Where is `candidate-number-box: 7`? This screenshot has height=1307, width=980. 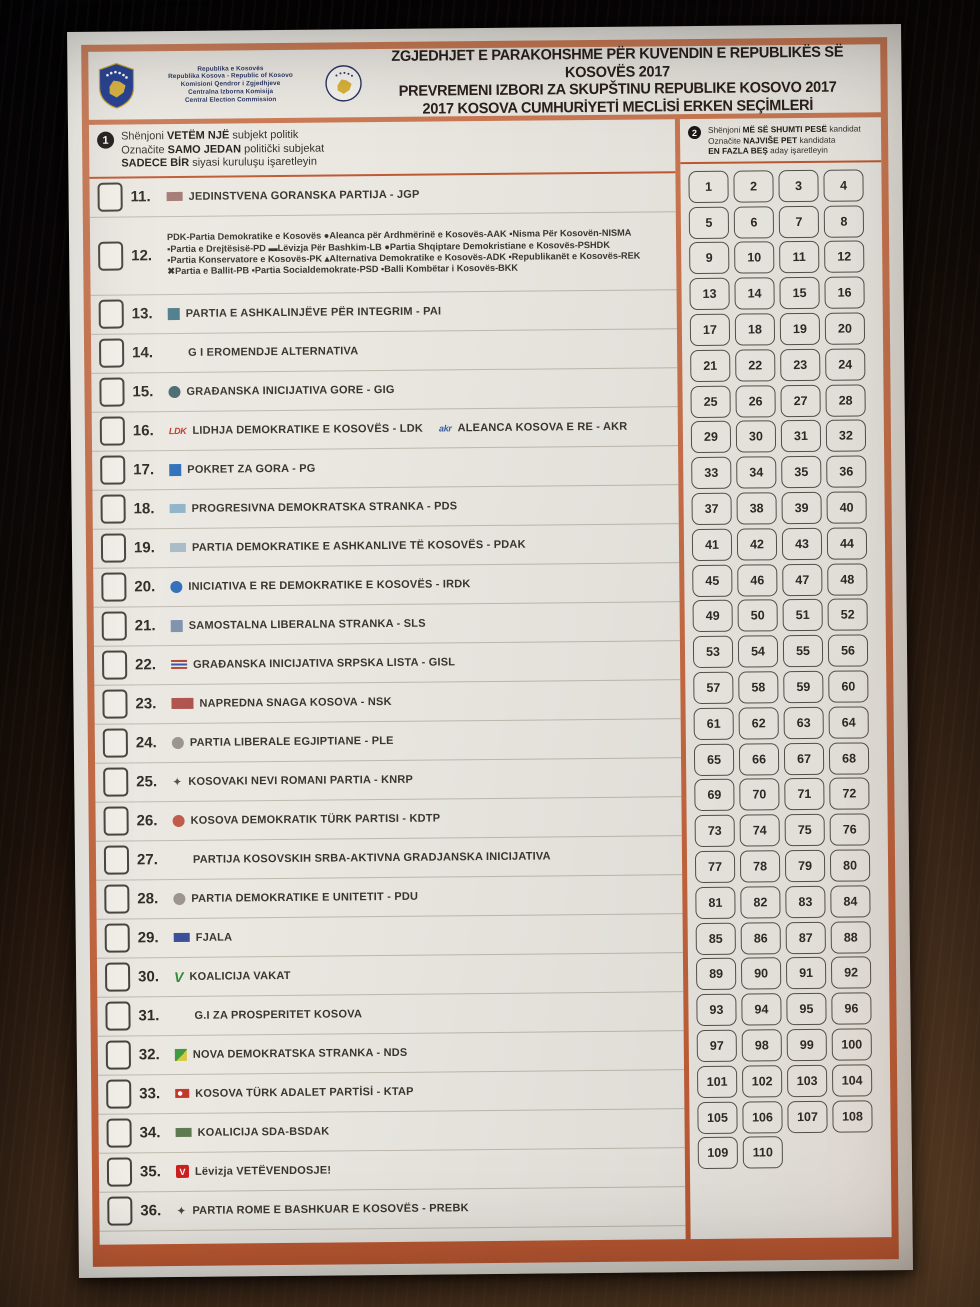 candidate-number-box: 7 is located at coordinates (799, 221).